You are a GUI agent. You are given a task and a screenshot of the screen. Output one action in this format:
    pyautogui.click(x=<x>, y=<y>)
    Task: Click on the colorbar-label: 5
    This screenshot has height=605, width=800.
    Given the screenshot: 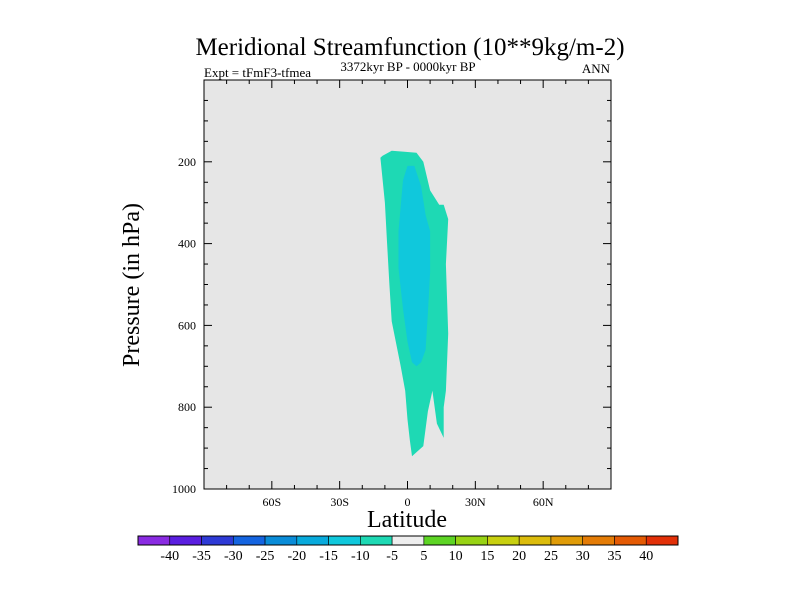 What is the action you would take?
    pyautogui.click(x=423, y=556)
    